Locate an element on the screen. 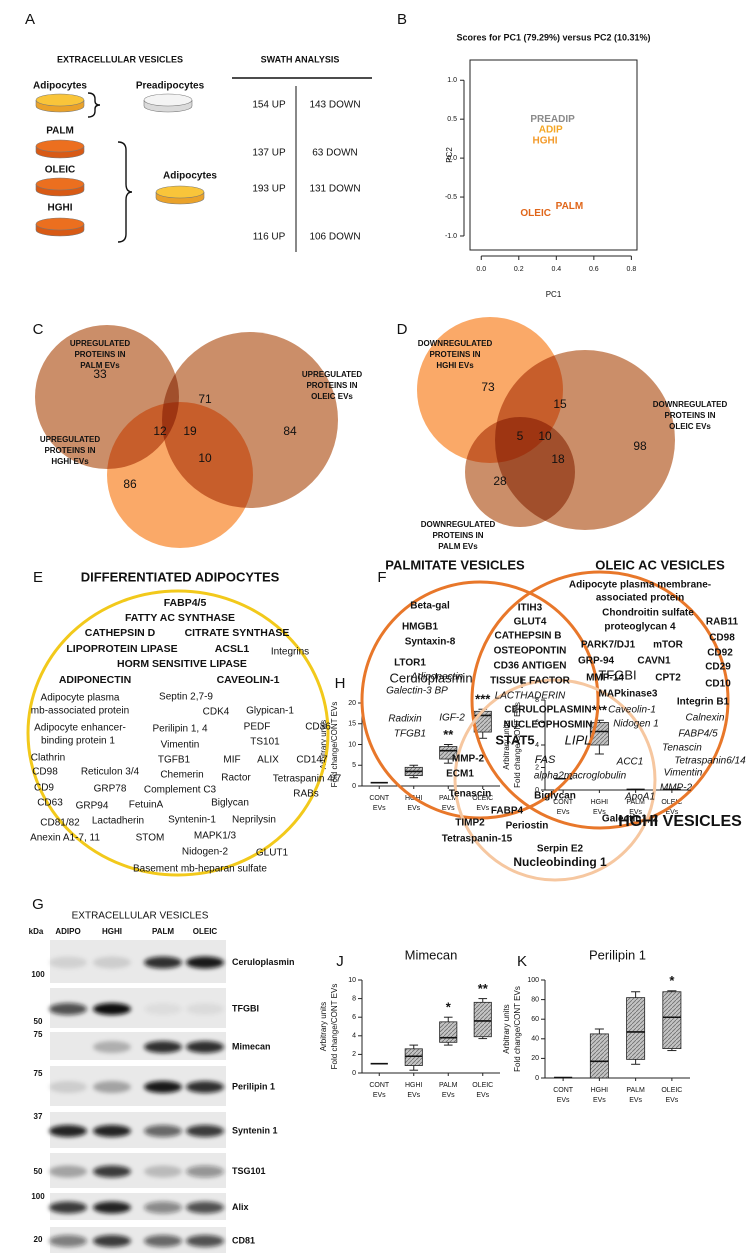 This screenshot has width=754, height=1257. protein: TGFB1 is located at coordinates (174, 760).